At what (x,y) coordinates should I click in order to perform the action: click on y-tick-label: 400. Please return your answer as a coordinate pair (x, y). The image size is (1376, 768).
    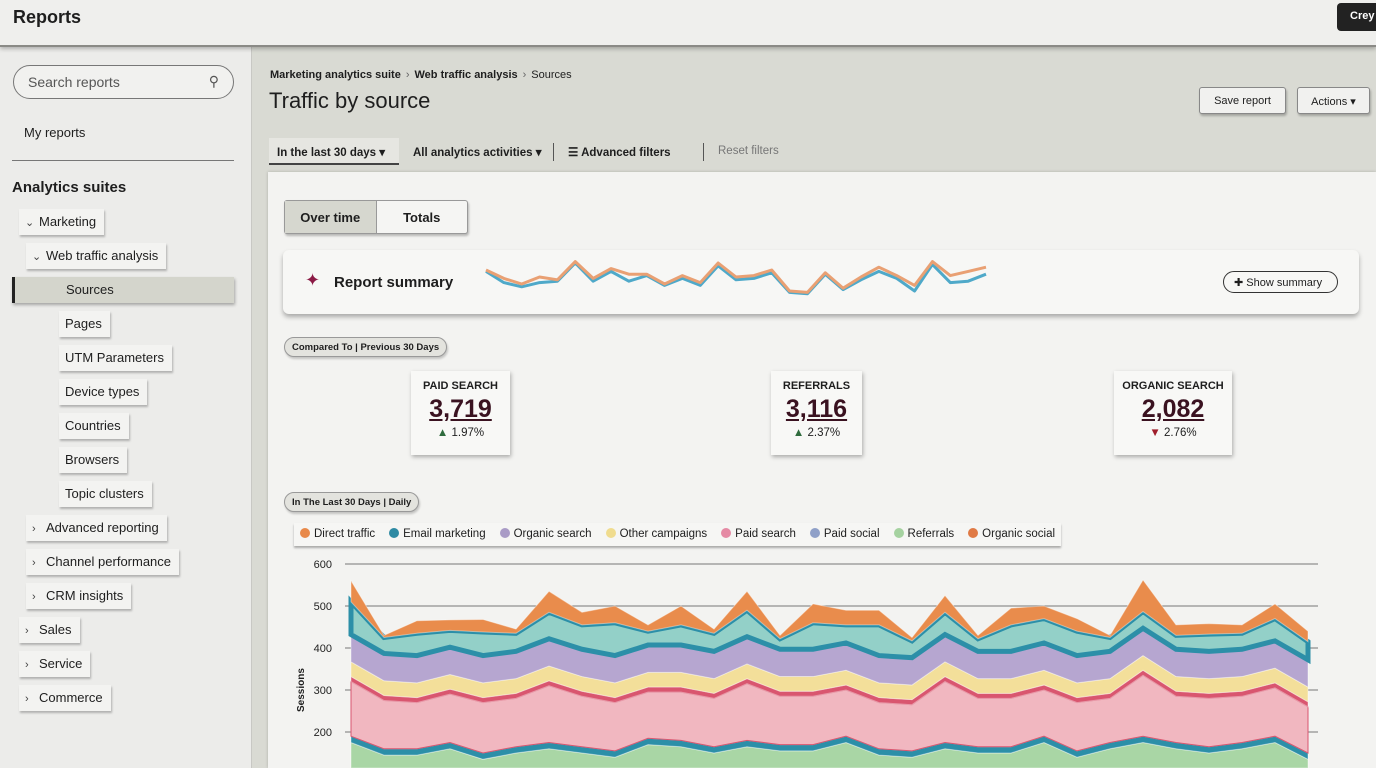
    Looking at the image, I should click on (323, 649).